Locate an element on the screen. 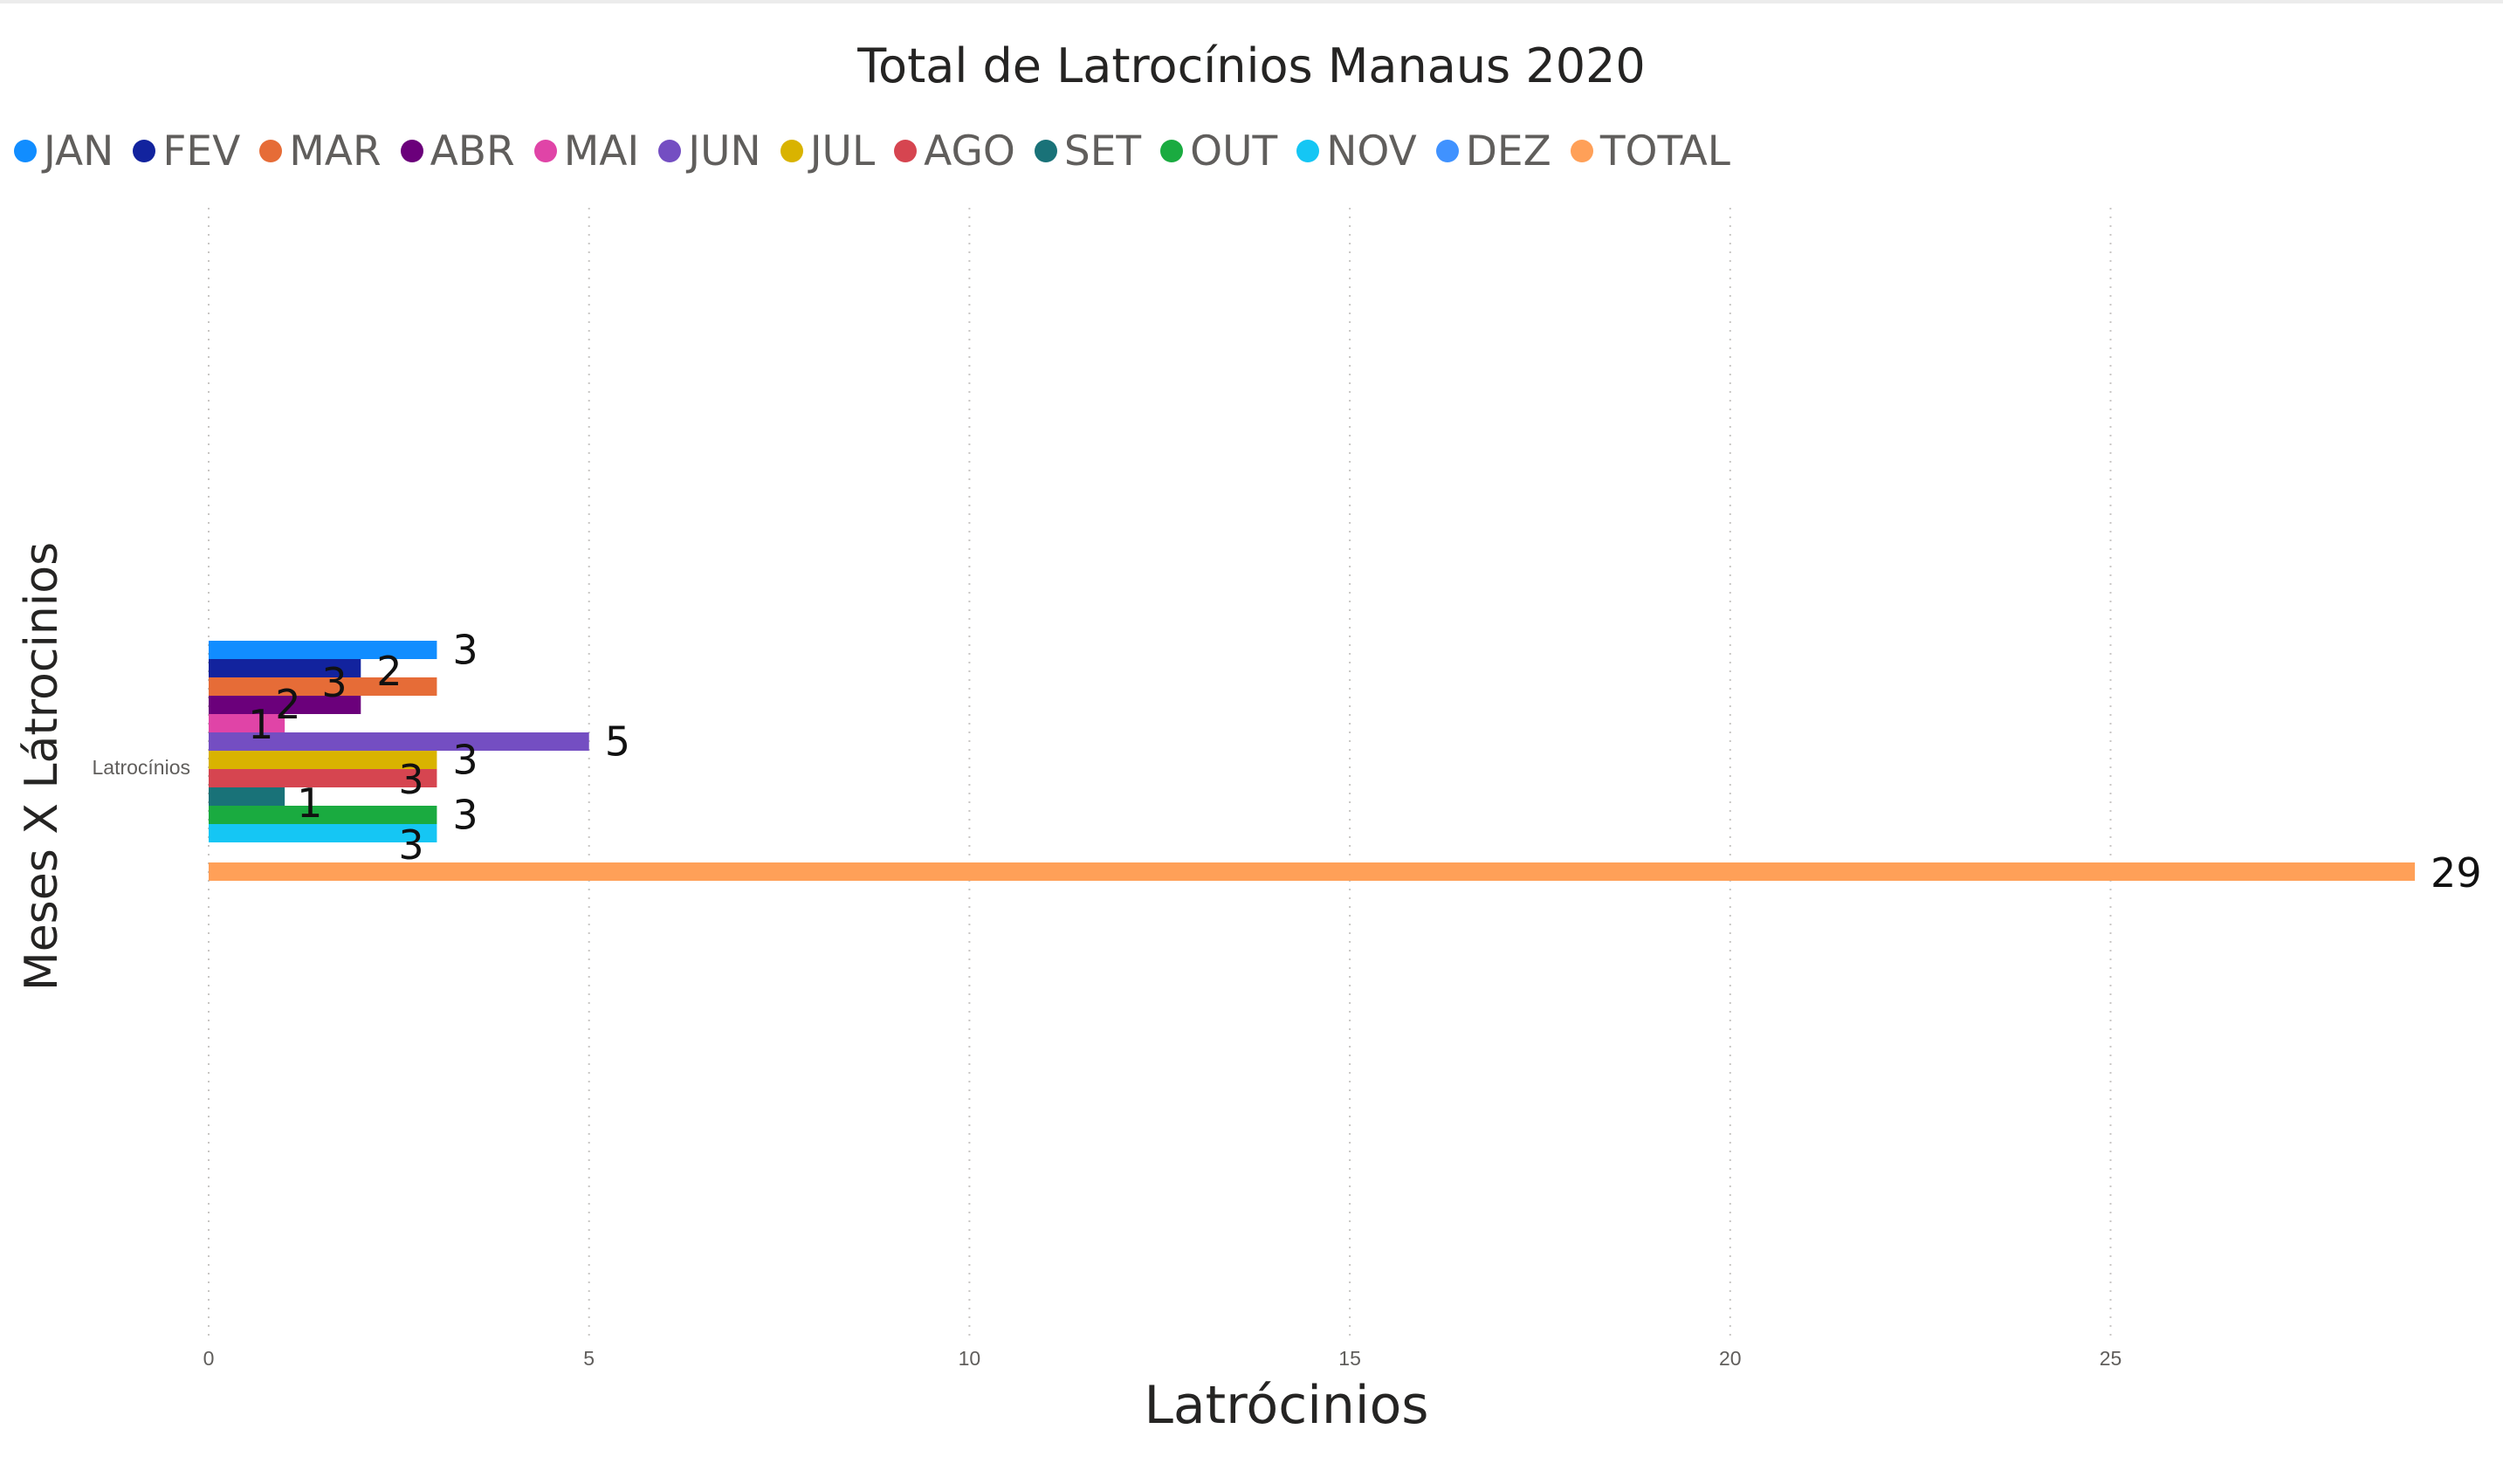 The width and height of the screenshot is (2503, 1484). category-labels: Latrocínios is located at coordinates (141, 768).